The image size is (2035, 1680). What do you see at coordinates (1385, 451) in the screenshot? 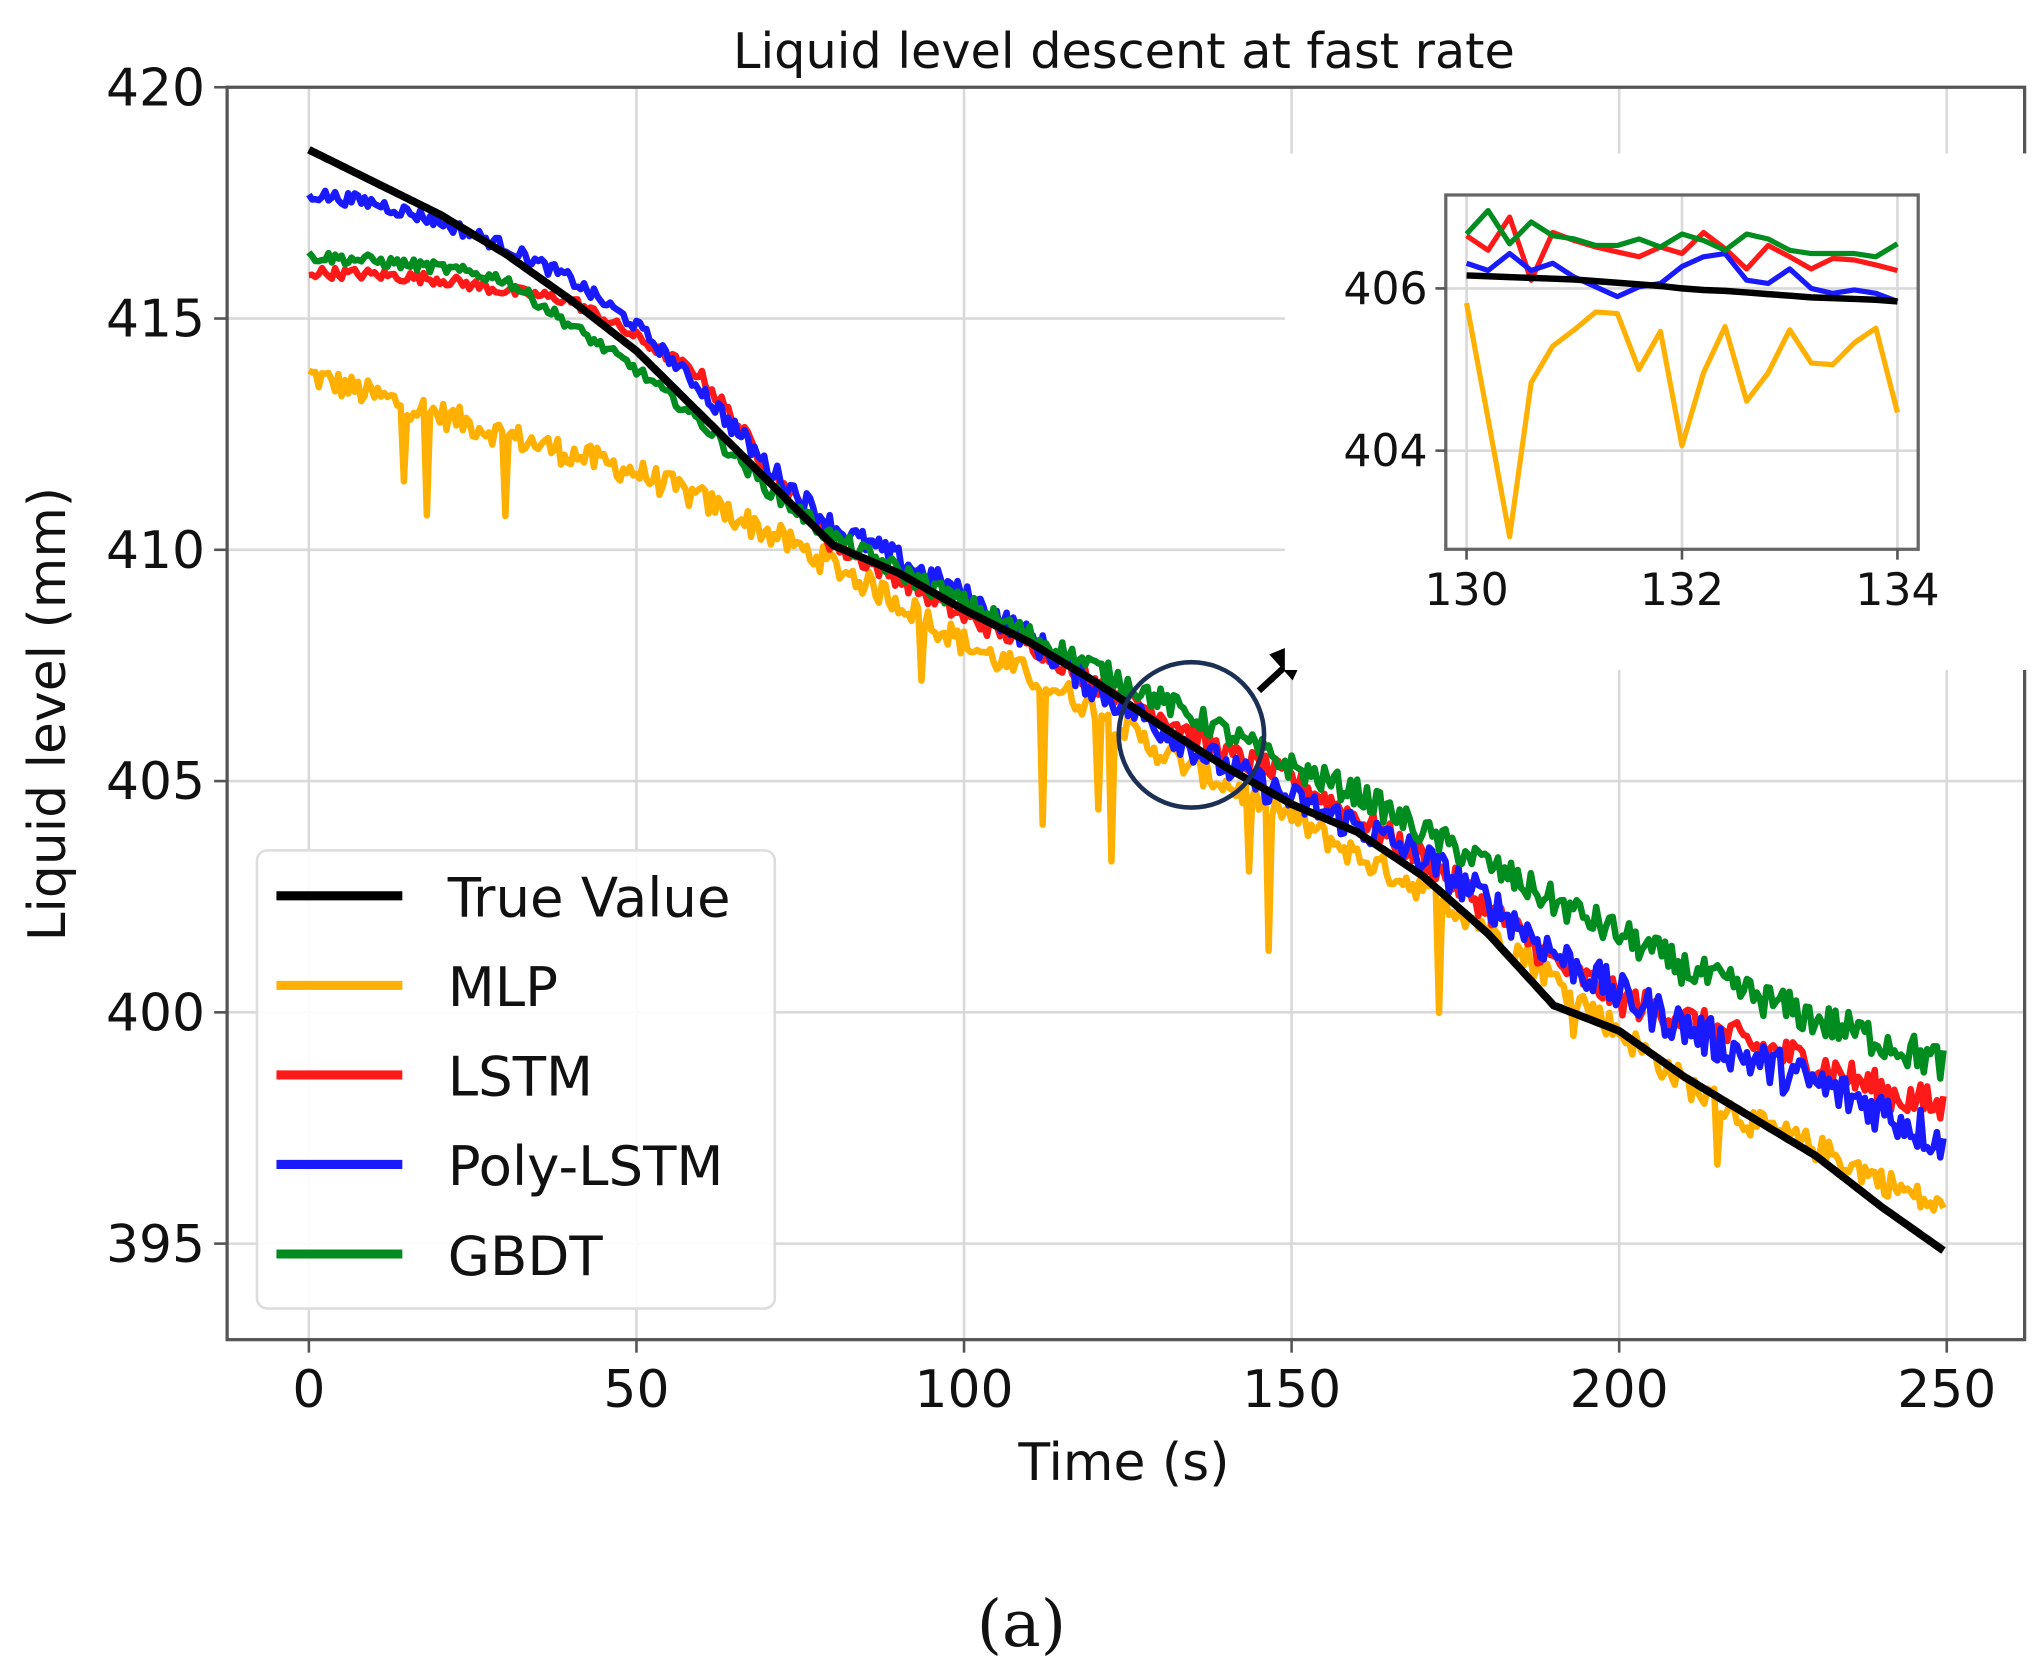
I see `inset-y-tick-label: 404` at bounding box center [1385, 451].